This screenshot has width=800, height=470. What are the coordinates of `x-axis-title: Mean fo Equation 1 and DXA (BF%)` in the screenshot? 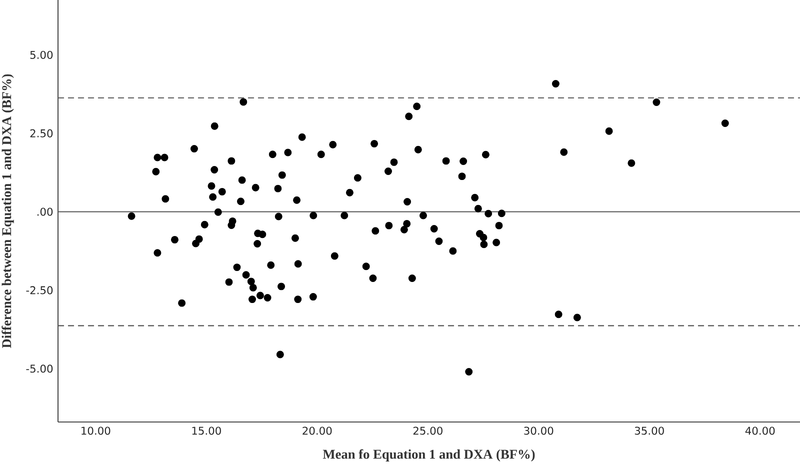 It's located at (428, 455).